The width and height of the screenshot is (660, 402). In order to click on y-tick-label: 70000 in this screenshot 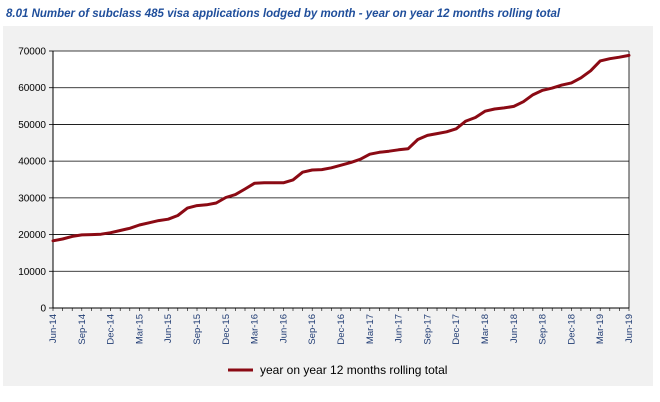, I will do `click(32, 52)`.